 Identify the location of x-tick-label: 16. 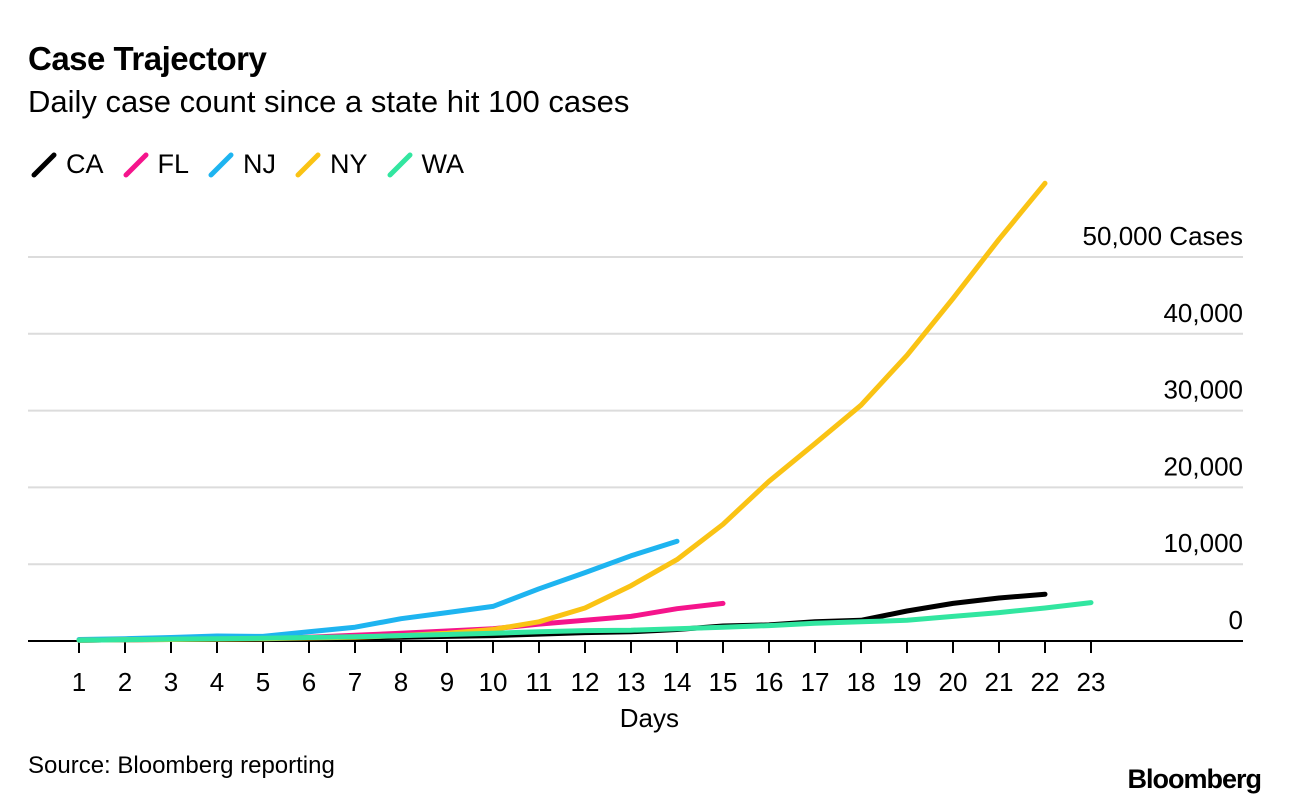
(769, 682).